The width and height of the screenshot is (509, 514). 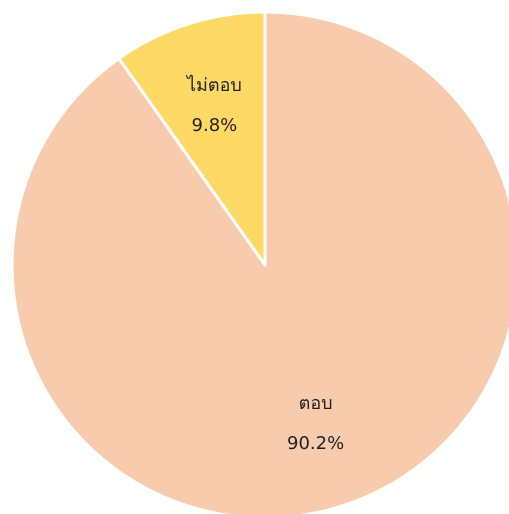 What do you see at coordinates (192, 138) in the screenshot?
I see `pie-slice` at bounding box center [192, 138].